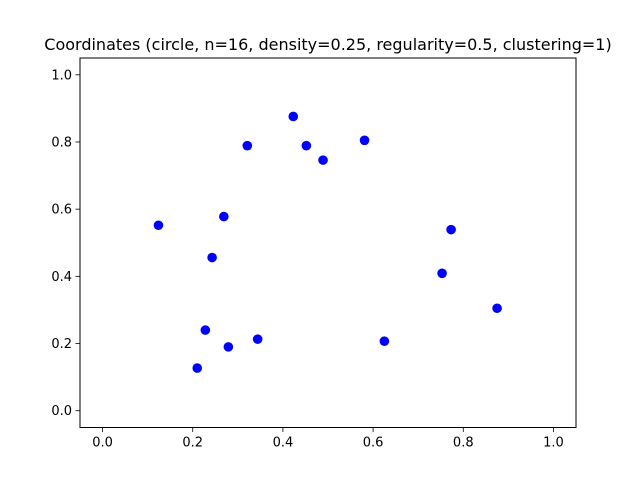 This screenshot has height=480, width=640. I want to click on y-tick-label: 0.0, so click(61, 411).